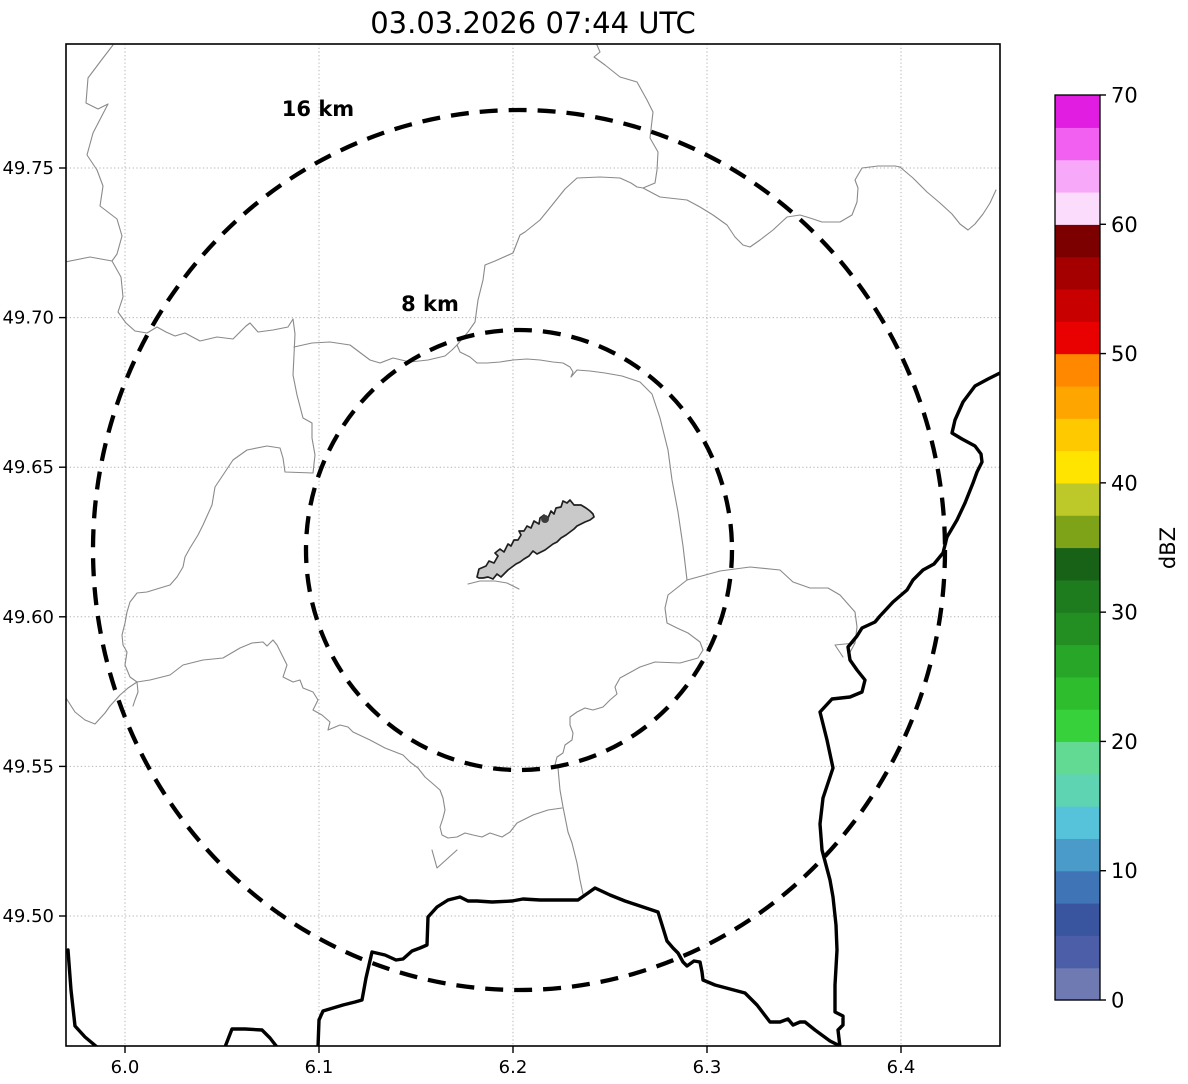 The image size is (1188, 1084). I want to click on colorbar-axis-label: dBZ, so click(1168, 548).